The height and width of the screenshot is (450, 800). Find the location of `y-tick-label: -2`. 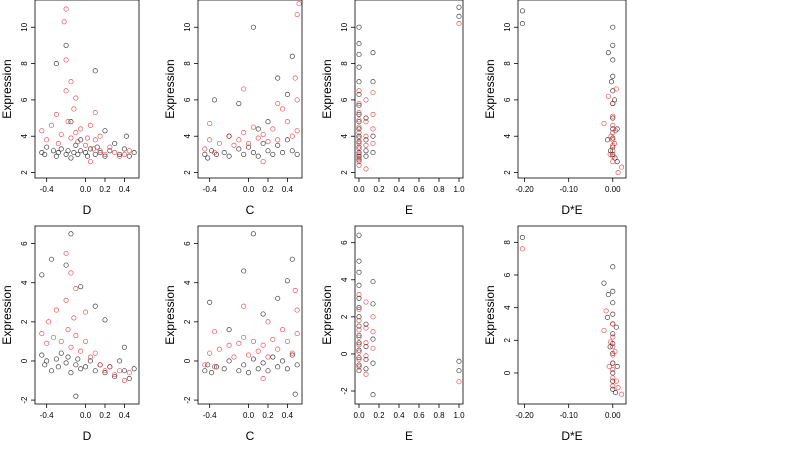

y-tick-label: -2 is located at coordinates (344, 391).